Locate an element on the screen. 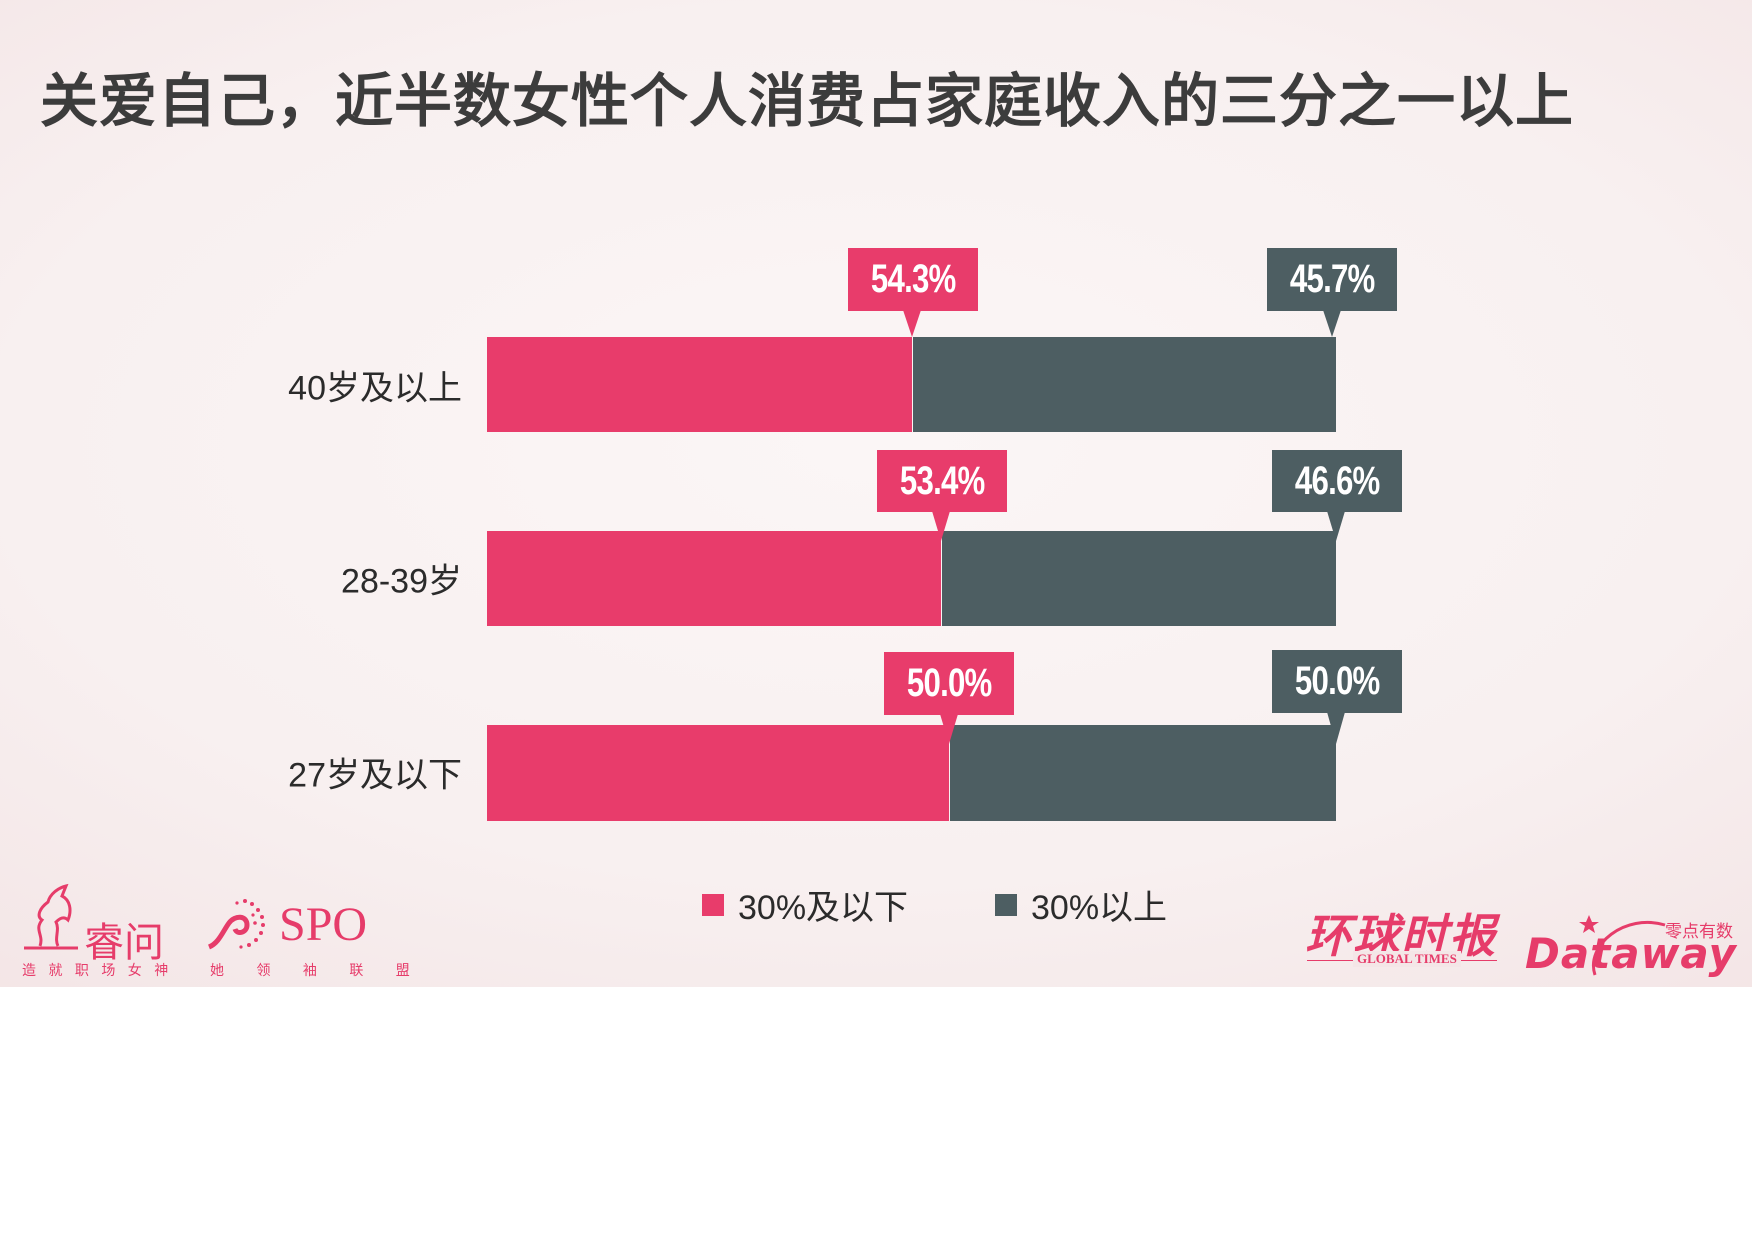  ruiwen-logo: 睿问 is located at coordinates (95, 923).